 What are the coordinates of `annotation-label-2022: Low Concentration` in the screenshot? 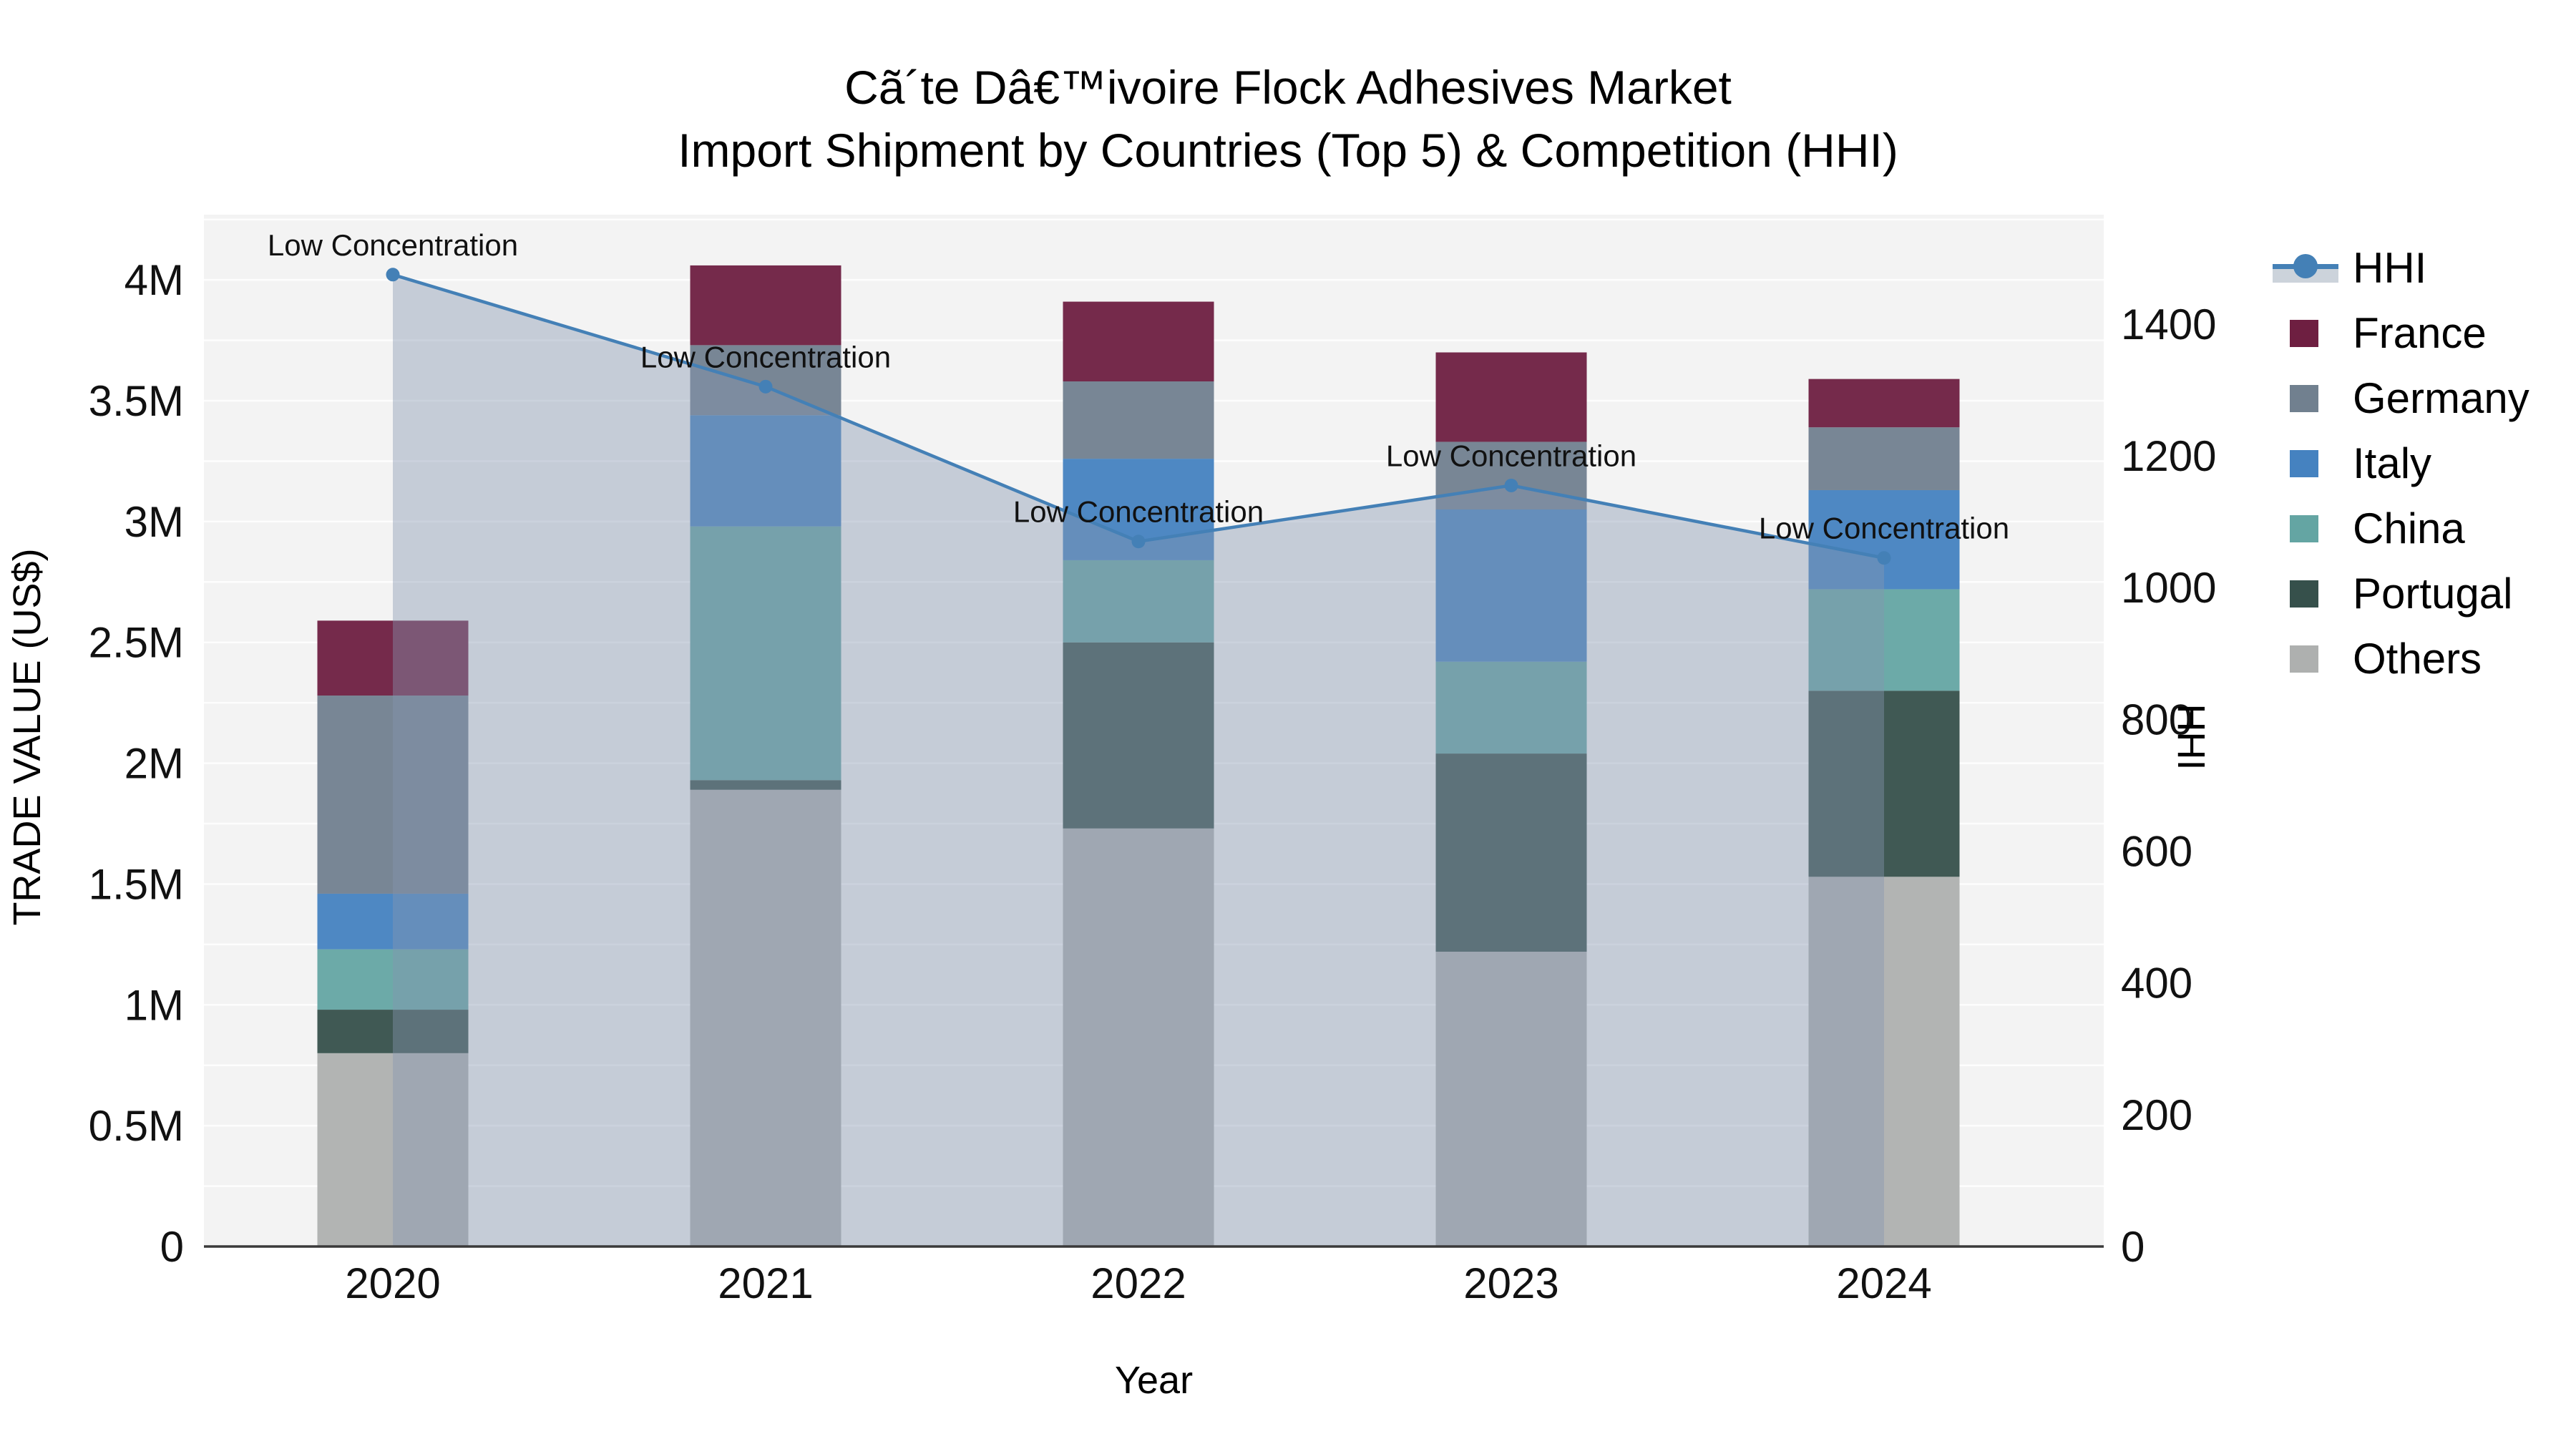 It's located at (1138, 512).